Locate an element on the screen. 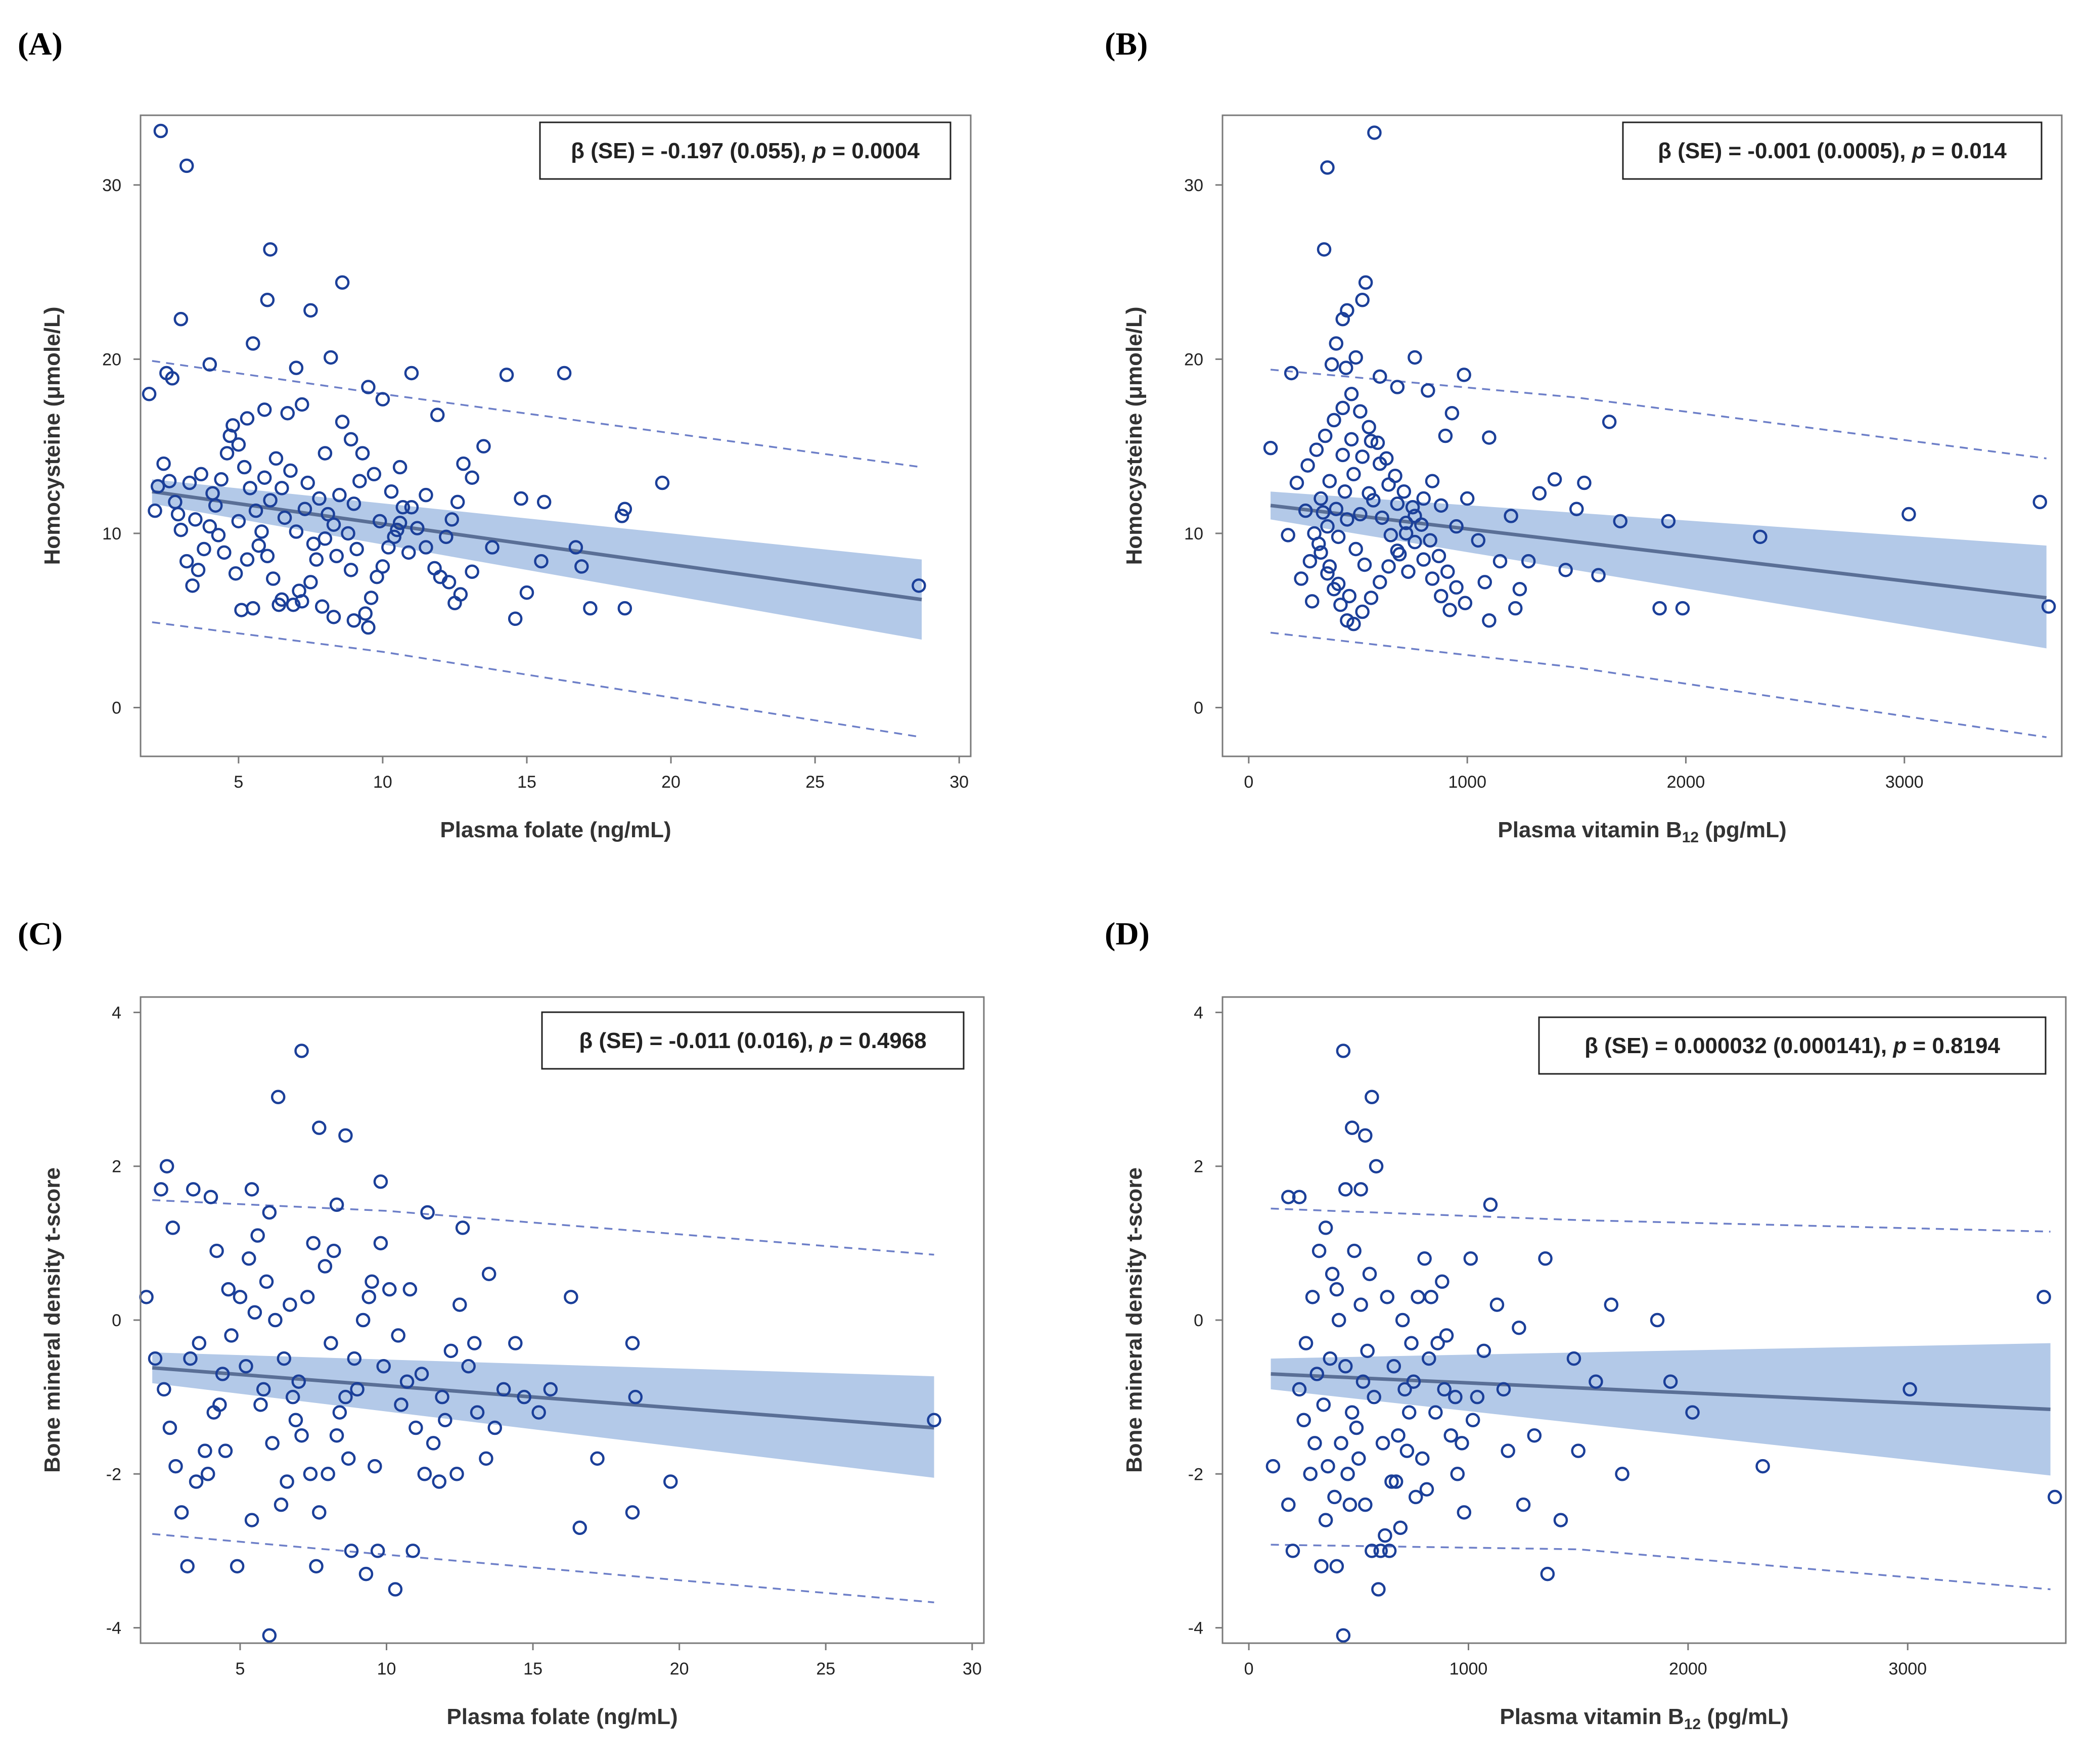 The height and width of the screenshot is (1764, 2083). x-tick-label: 25 is located at coordinates (815, 782).